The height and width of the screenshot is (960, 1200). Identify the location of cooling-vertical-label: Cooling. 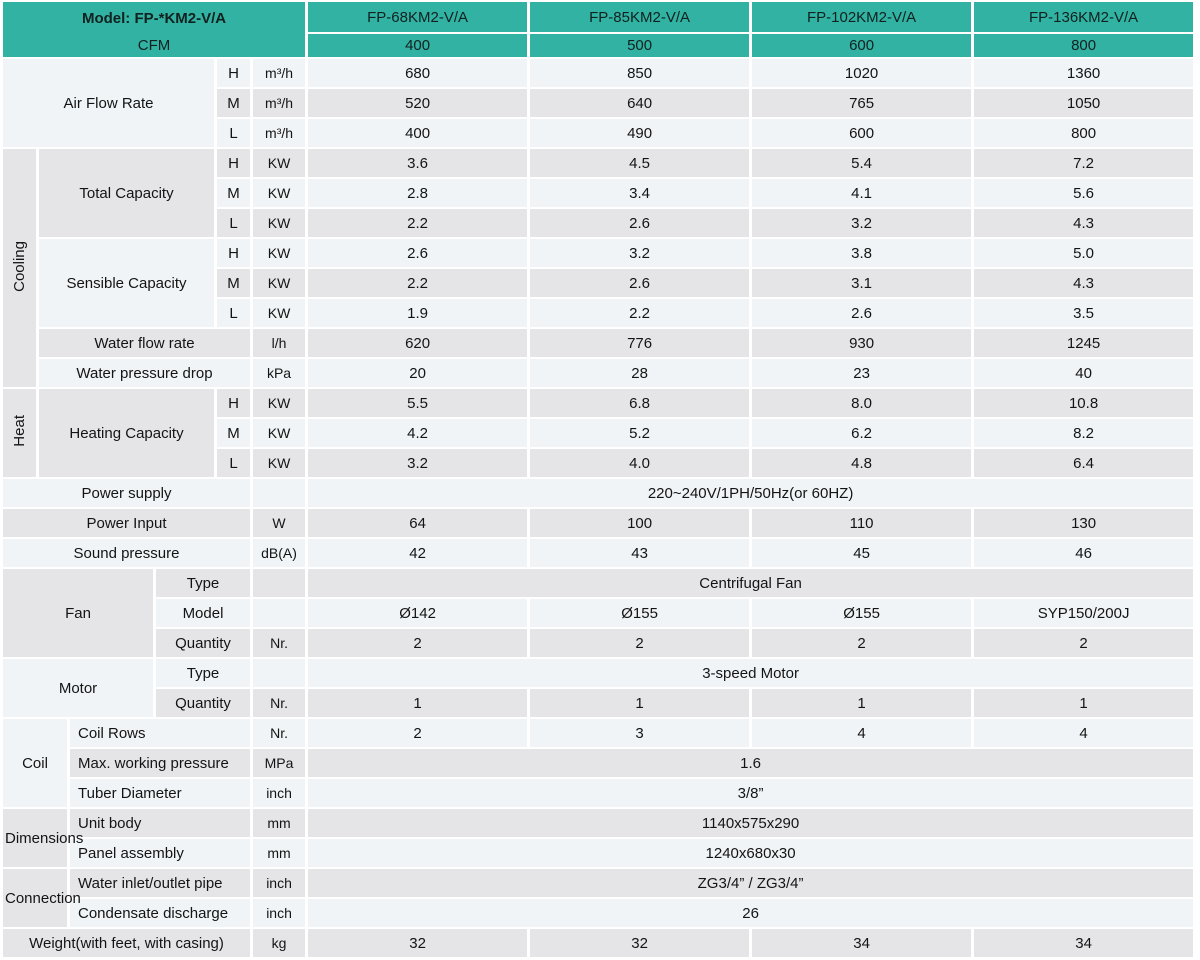
(19, 266).